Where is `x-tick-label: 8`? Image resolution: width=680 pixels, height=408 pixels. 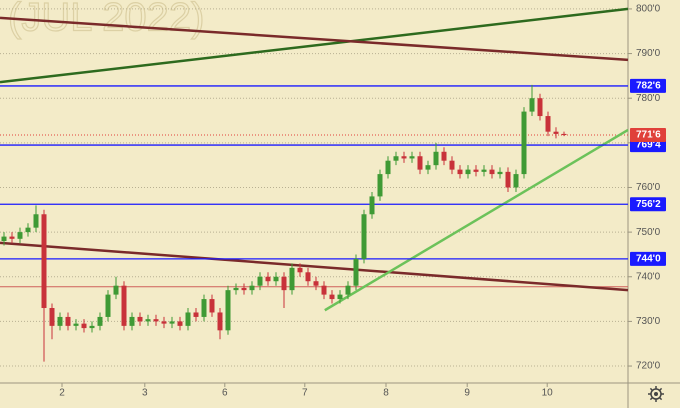 x-tick-label: 8 is located at coordinates (386, 393).